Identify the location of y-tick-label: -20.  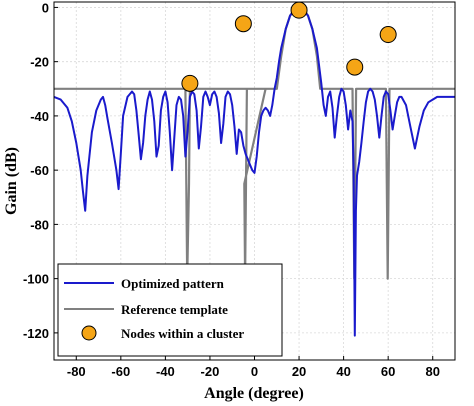
(39, 62).